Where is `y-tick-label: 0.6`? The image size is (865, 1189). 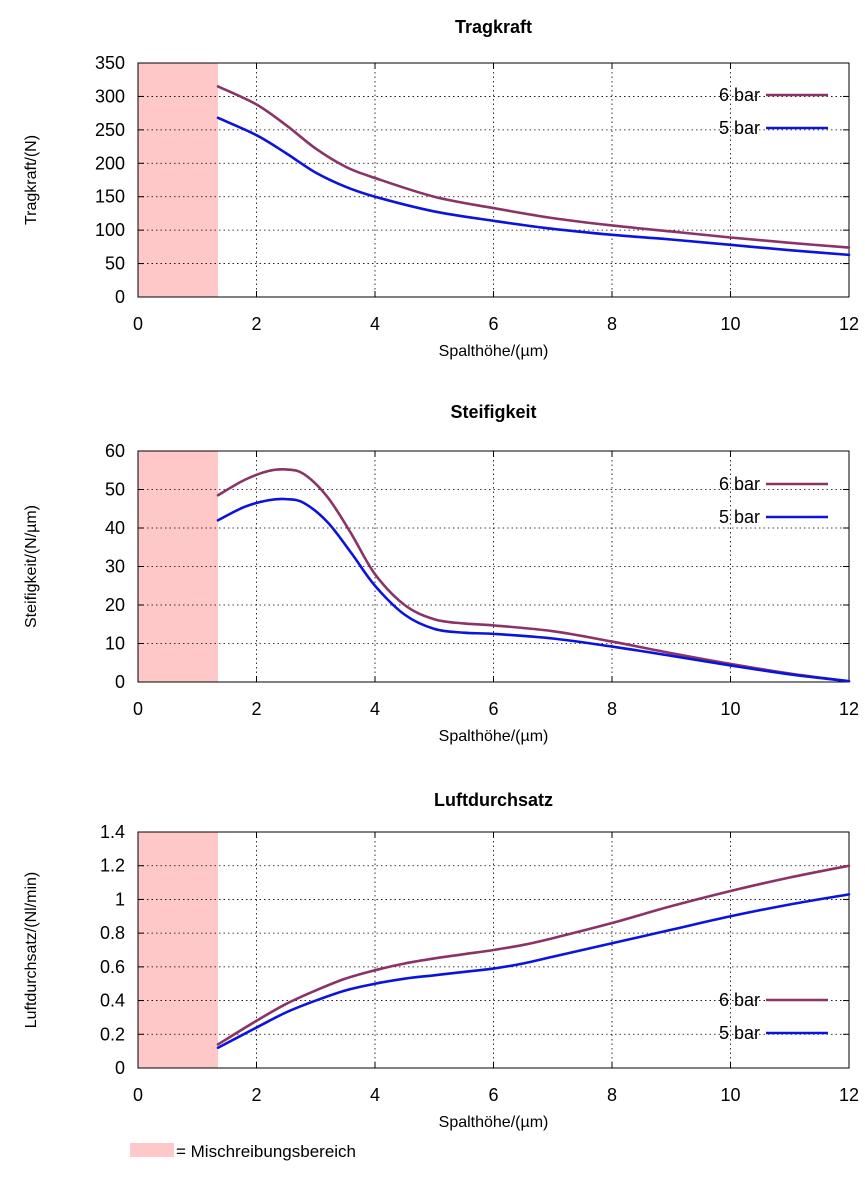
y-tick-label: 0.6 is located at coordinates (112, 967).